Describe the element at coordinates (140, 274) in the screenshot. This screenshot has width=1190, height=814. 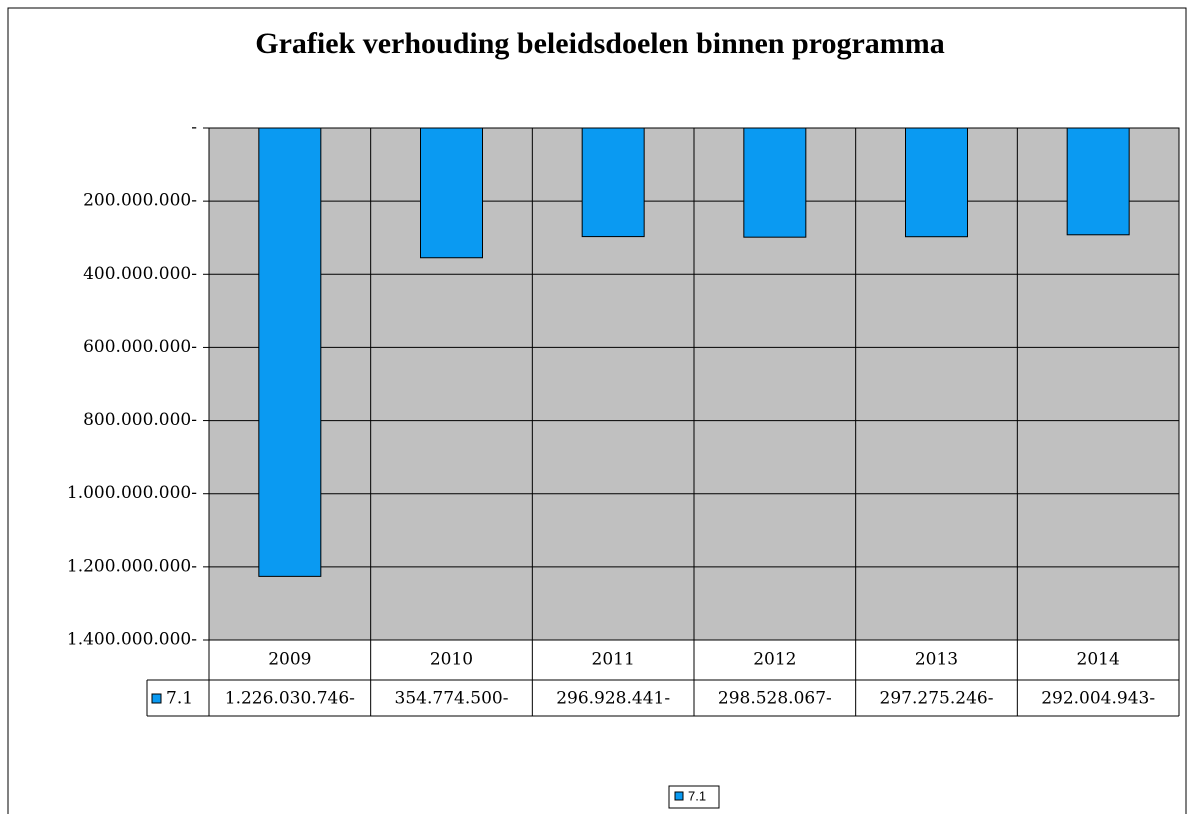
I see `y-tick-label: 400.000.000-` at that location.